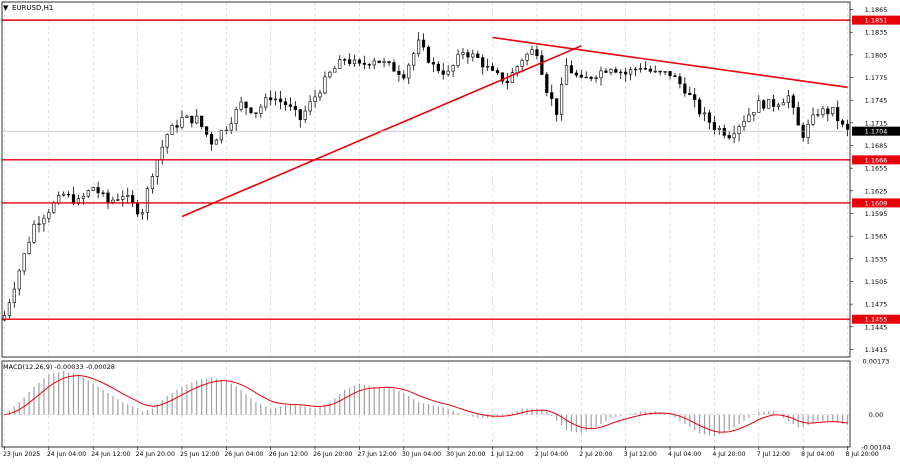 The height and width of the screenshot is (464, 900). I want to click on current-price-label: 1.1704, so click(876, 132).